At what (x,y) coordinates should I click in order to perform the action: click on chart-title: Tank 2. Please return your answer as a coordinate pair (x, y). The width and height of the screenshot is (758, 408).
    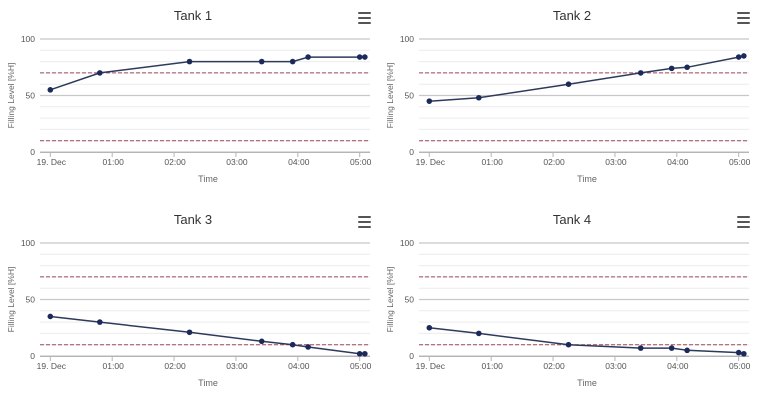
    Looking at the image, I should click on (572, 15).